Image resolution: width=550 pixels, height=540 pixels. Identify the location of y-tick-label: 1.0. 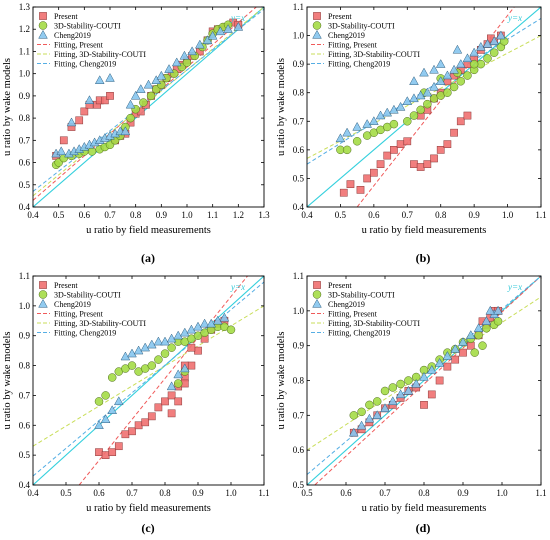
(299, 36).